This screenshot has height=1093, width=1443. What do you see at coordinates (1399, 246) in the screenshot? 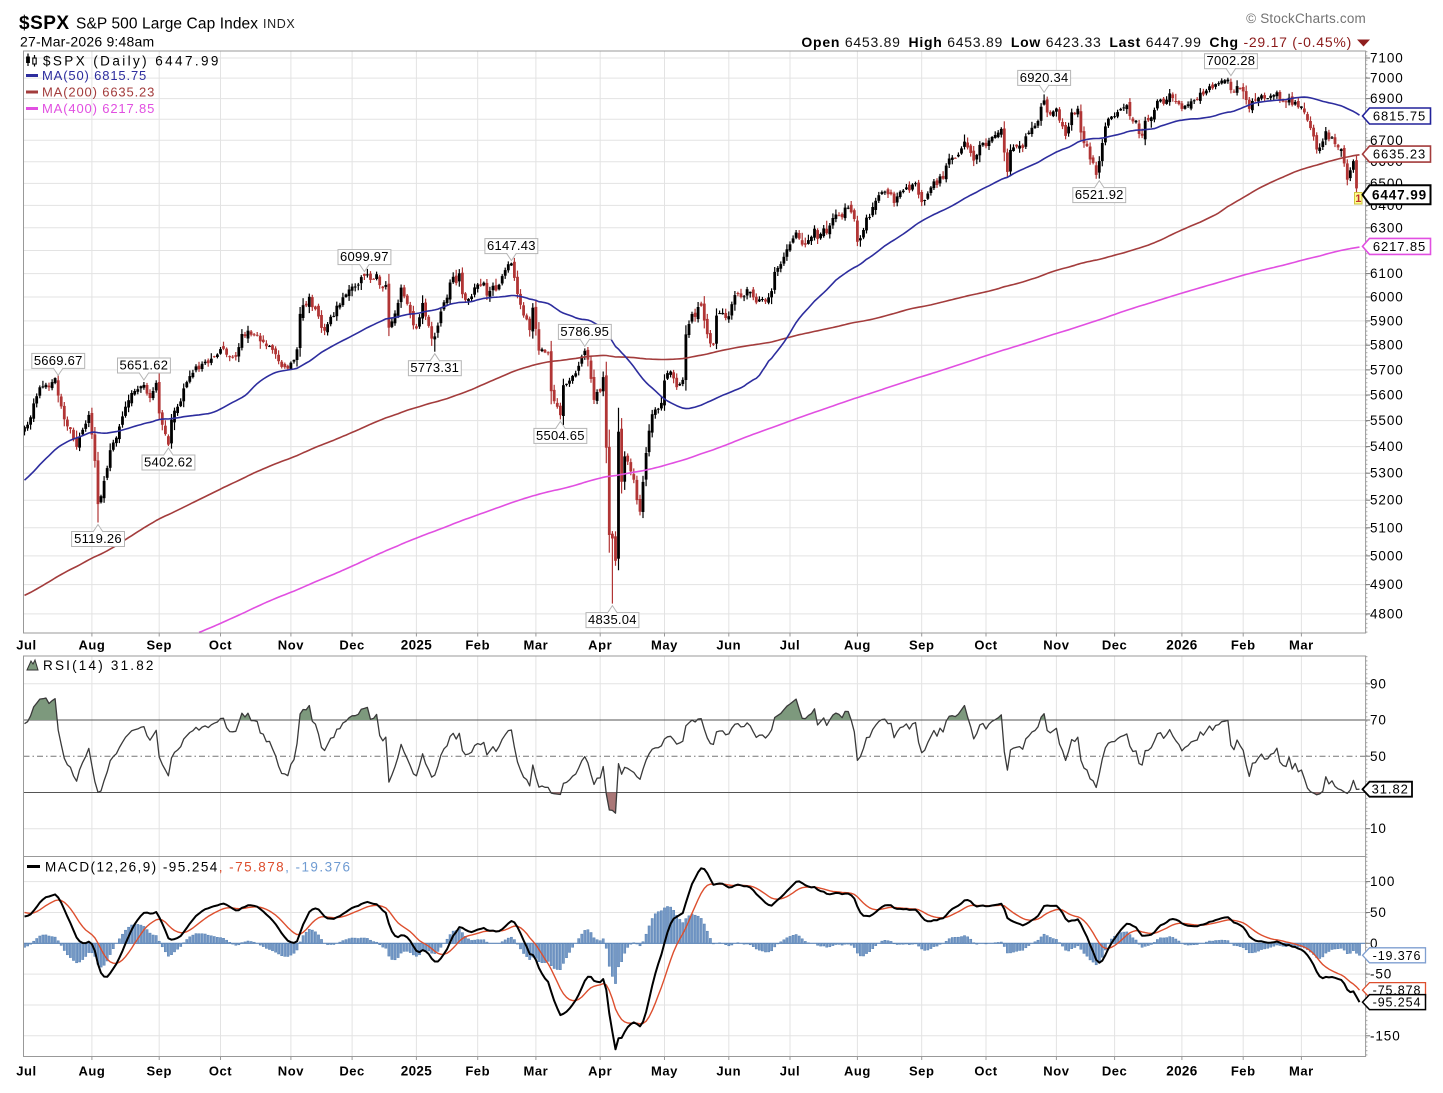
I see `svg-text: 6217.85` at bounding box center [1399, 246].